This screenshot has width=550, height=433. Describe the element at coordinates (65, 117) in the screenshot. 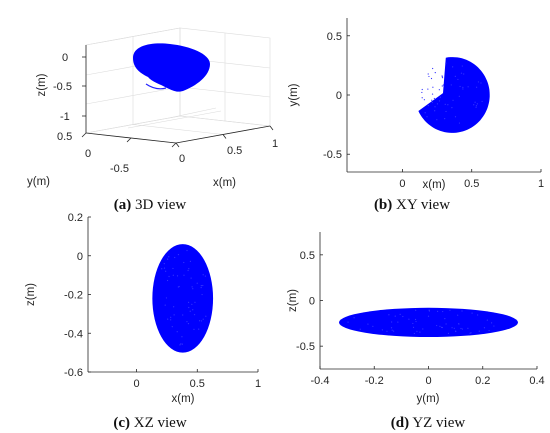

I see `tick-label: -1` at that location.